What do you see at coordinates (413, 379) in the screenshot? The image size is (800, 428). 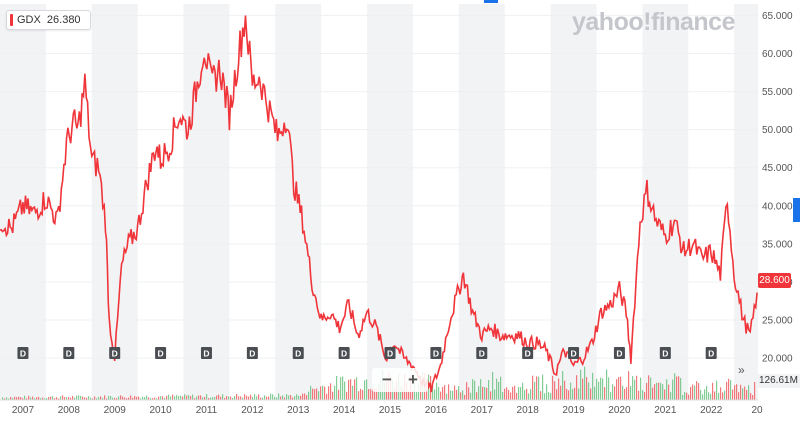 I see `zoom-in-button: +` at bounding box center [413, 379].